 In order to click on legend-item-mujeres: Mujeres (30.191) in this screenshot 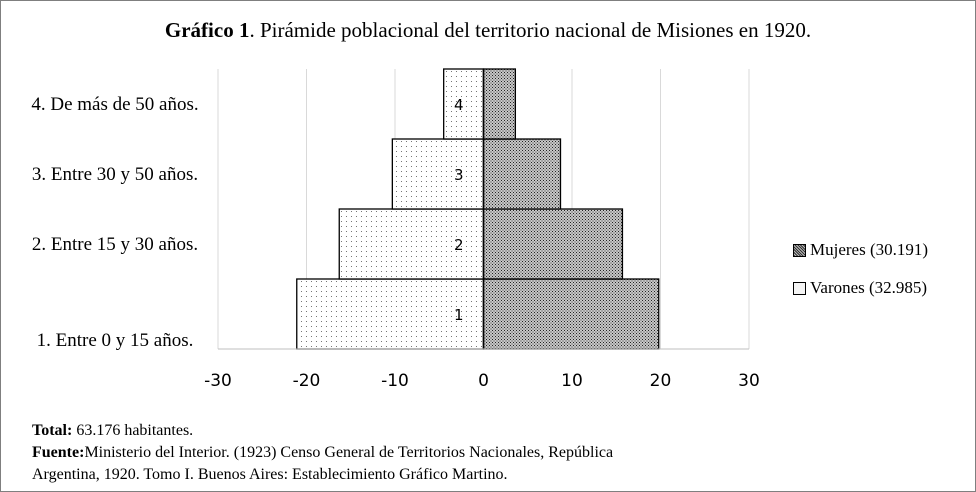, I will do `click(860, 250)`.